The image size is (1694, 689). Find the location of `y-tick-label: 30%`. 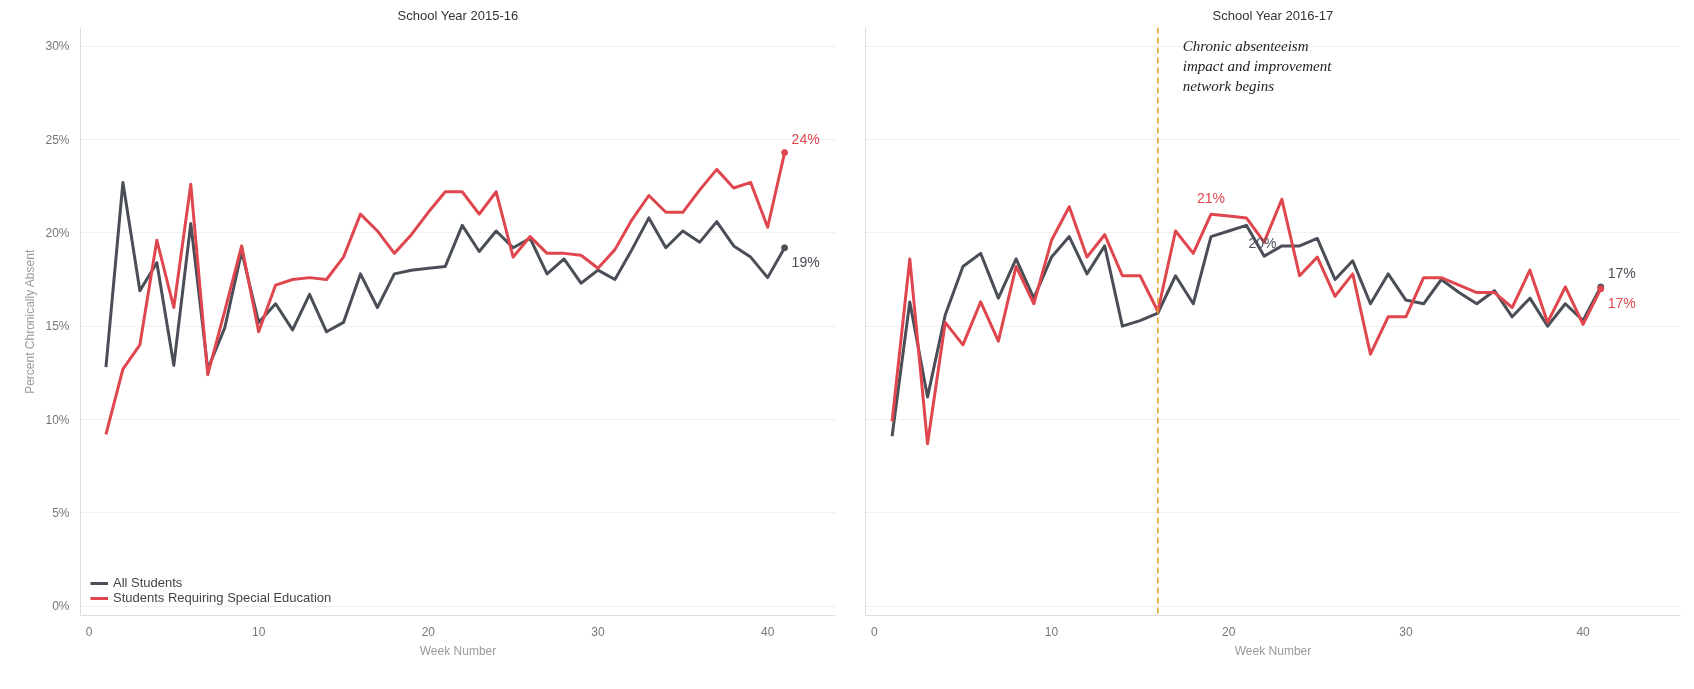

y-tick-label: 30% is located at coordinates (57, 46).